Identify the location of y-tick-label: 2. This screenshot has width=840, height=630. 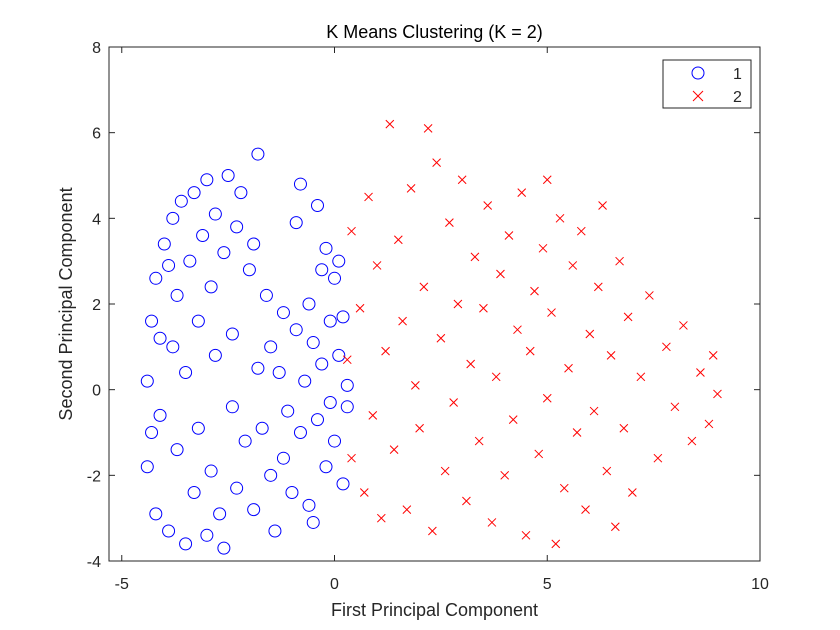
(96, 305).